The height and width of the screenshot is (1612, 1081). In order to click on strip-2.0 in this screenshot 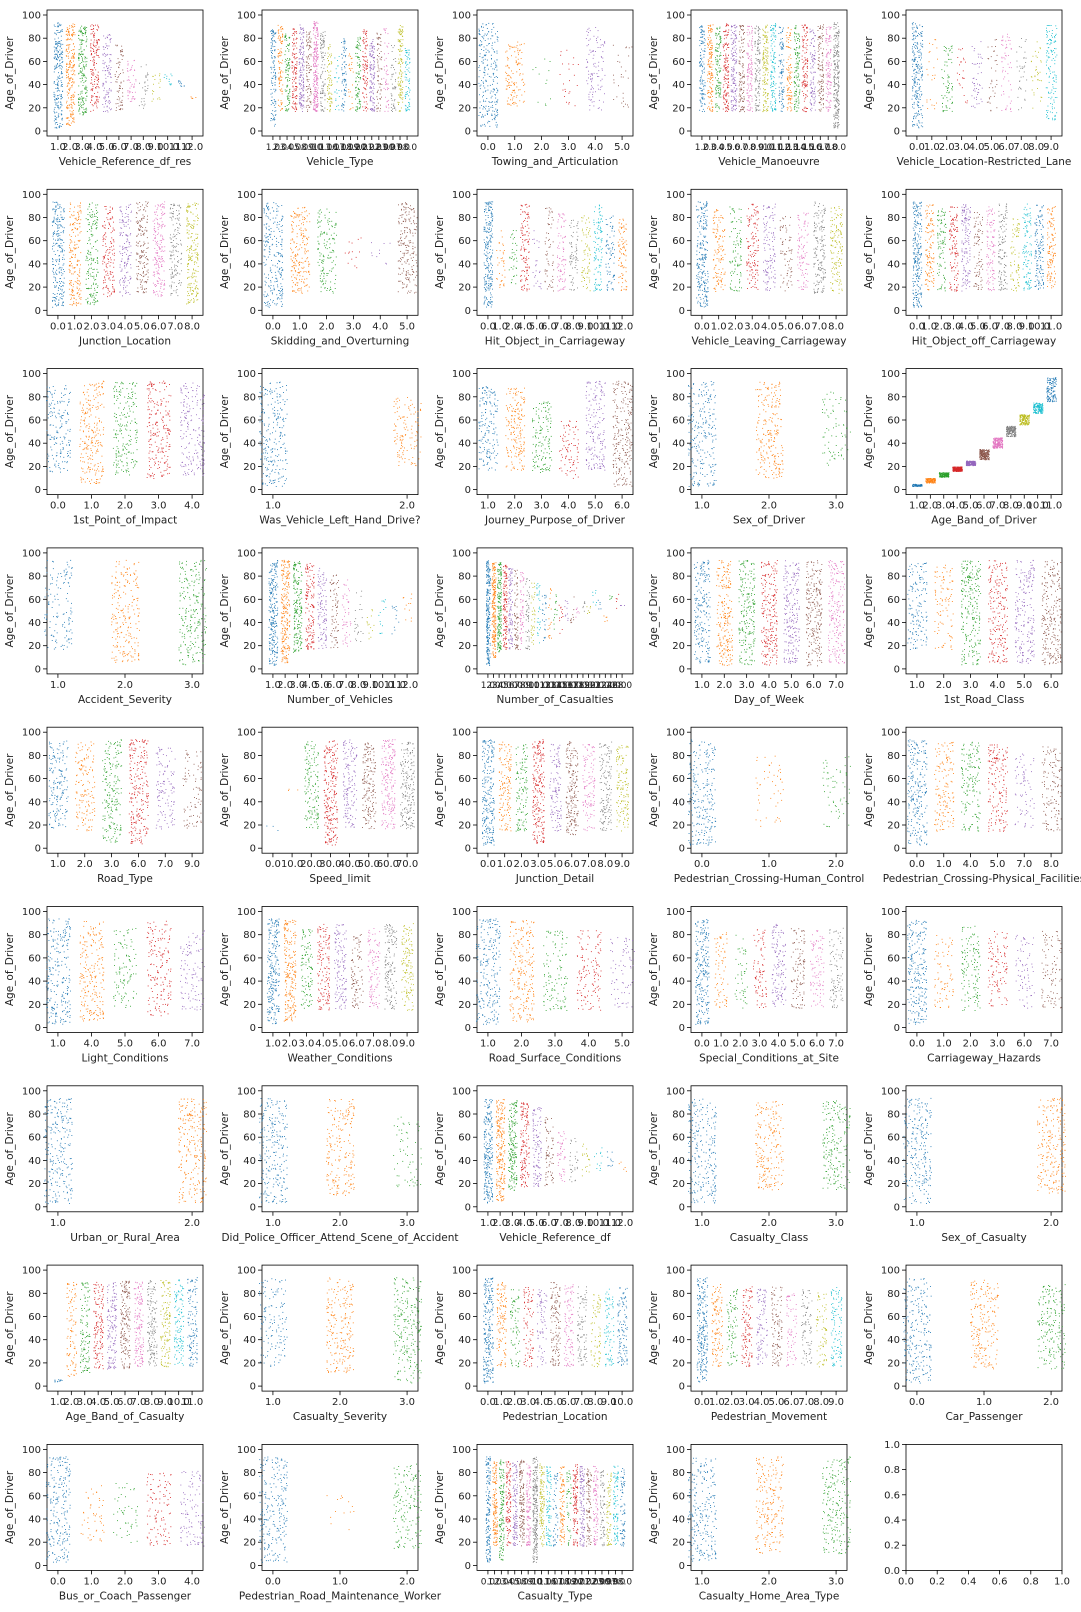, I will do `click(281, 68)`.